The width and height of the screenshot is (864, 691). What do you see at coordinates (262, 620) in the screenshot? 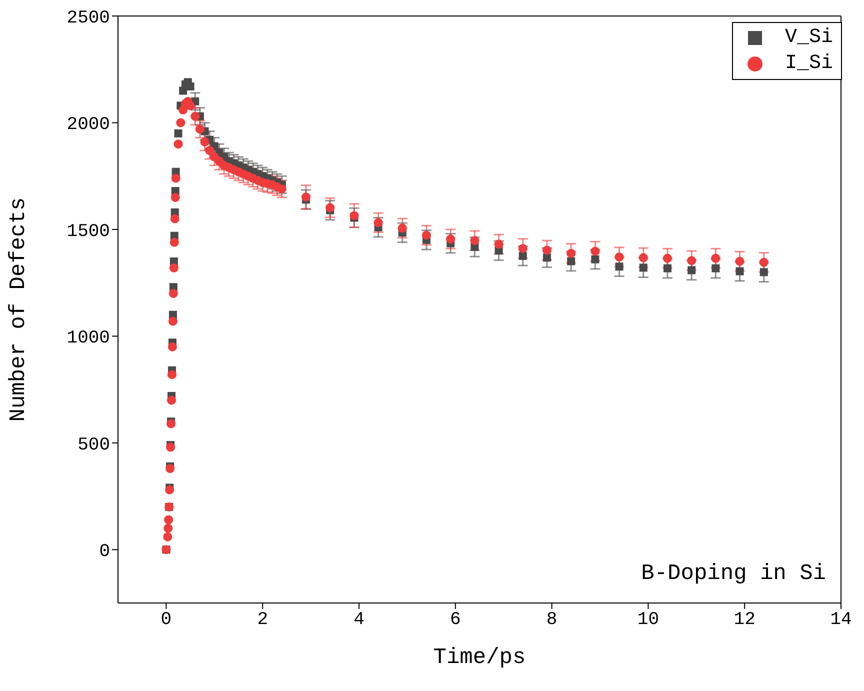
I see `x-tick-label: 2` at bounding box center [262, 620].